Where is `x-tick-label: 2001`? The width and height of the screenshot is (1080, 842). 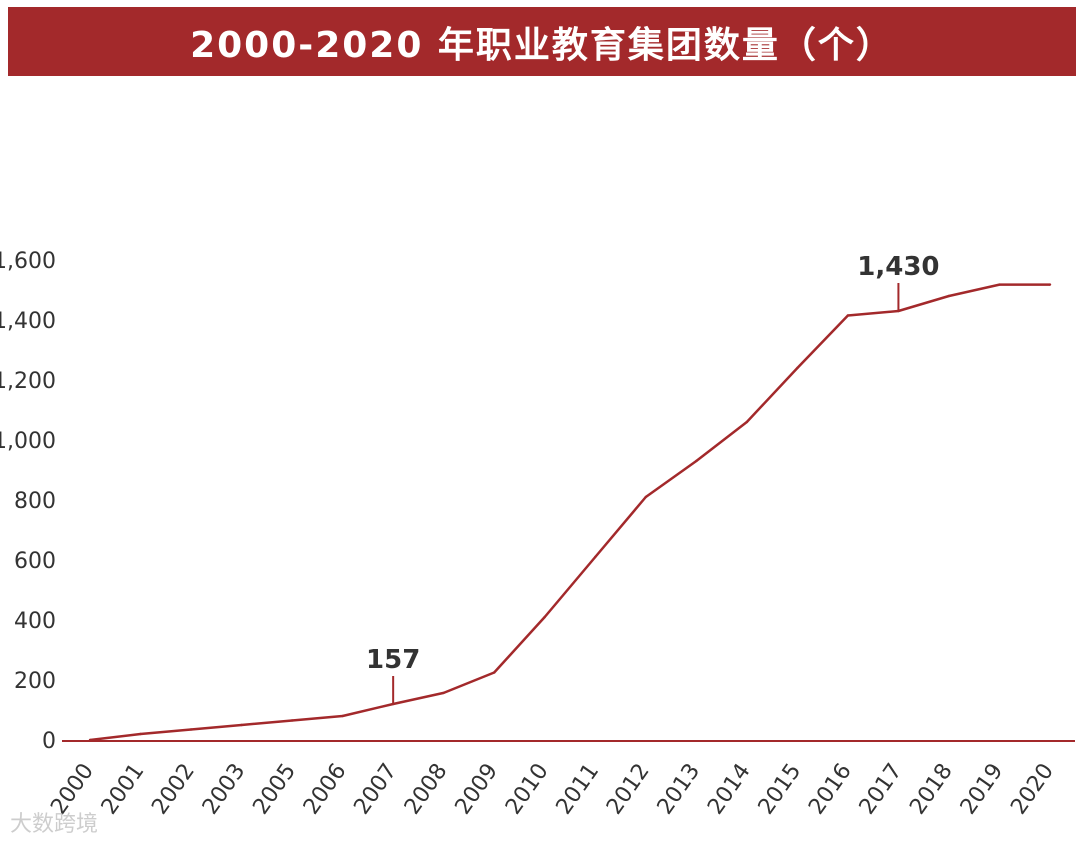
x-tick-label: 2001 is located at coordinates (123, 789).